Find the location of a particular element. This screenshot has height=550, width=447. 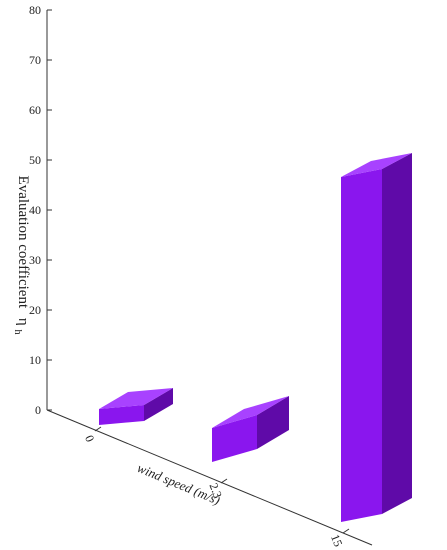

x-axis-title: wind speed (m/s) is located at coordinates (178, 484).